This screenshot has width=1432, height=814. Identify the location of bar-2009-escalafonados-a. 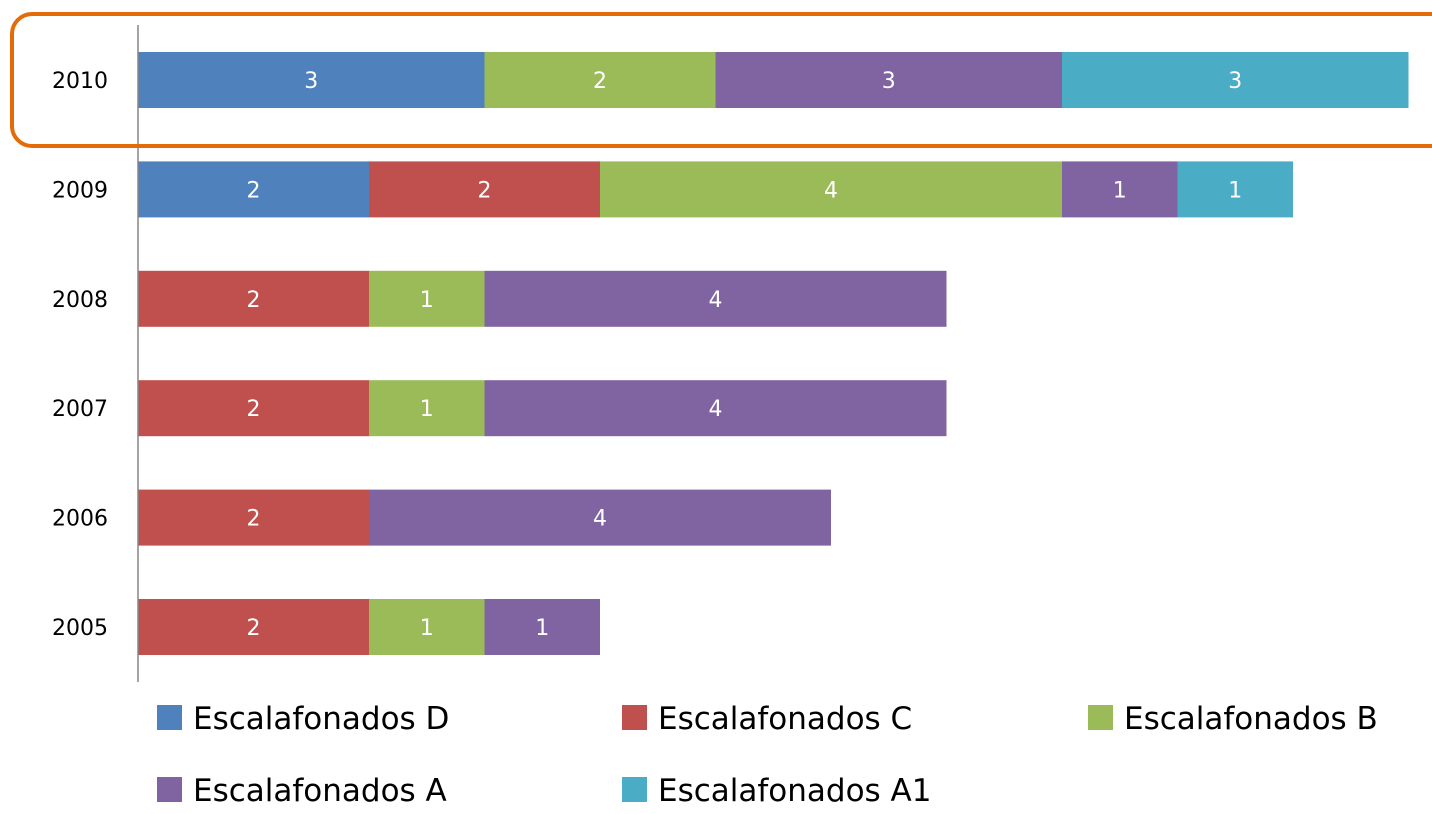
(1120, 189).